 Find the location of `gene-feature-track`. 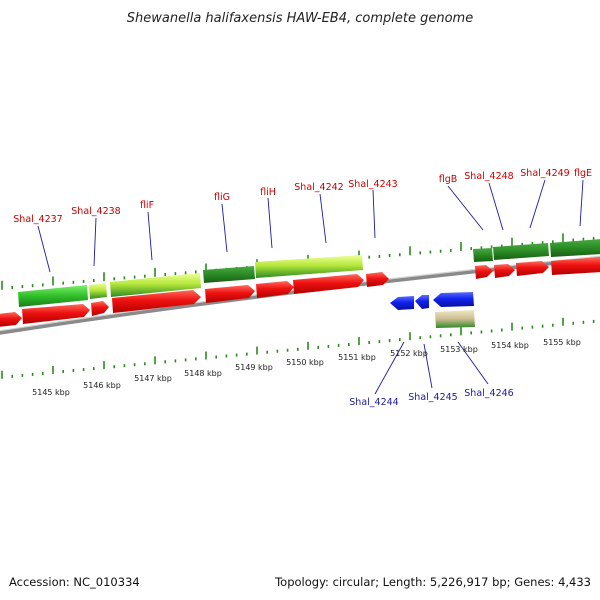

gene-feature-track is located at coordinates (309, 283).